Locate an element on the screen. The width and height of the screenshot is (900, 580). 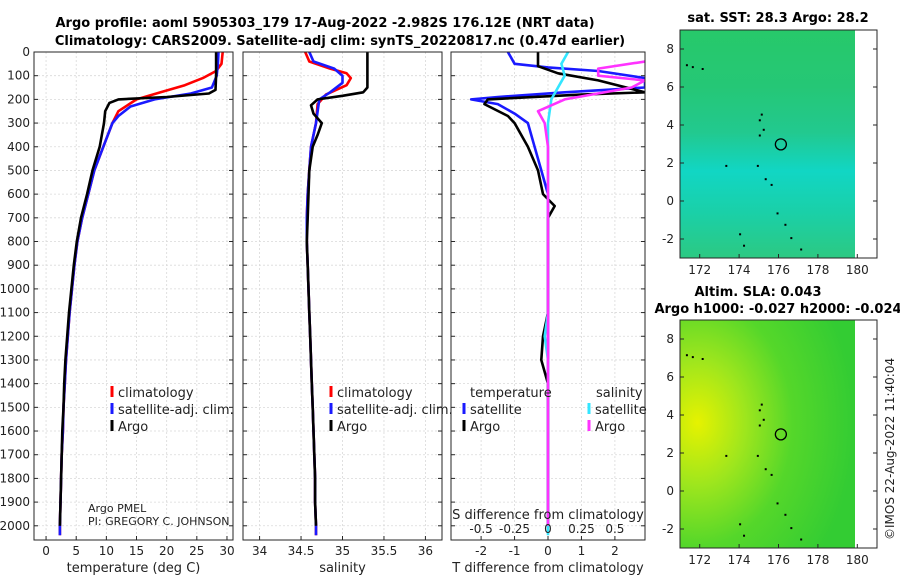
x-tick-label-top: -0.5 is located at coordinates (480, 529).